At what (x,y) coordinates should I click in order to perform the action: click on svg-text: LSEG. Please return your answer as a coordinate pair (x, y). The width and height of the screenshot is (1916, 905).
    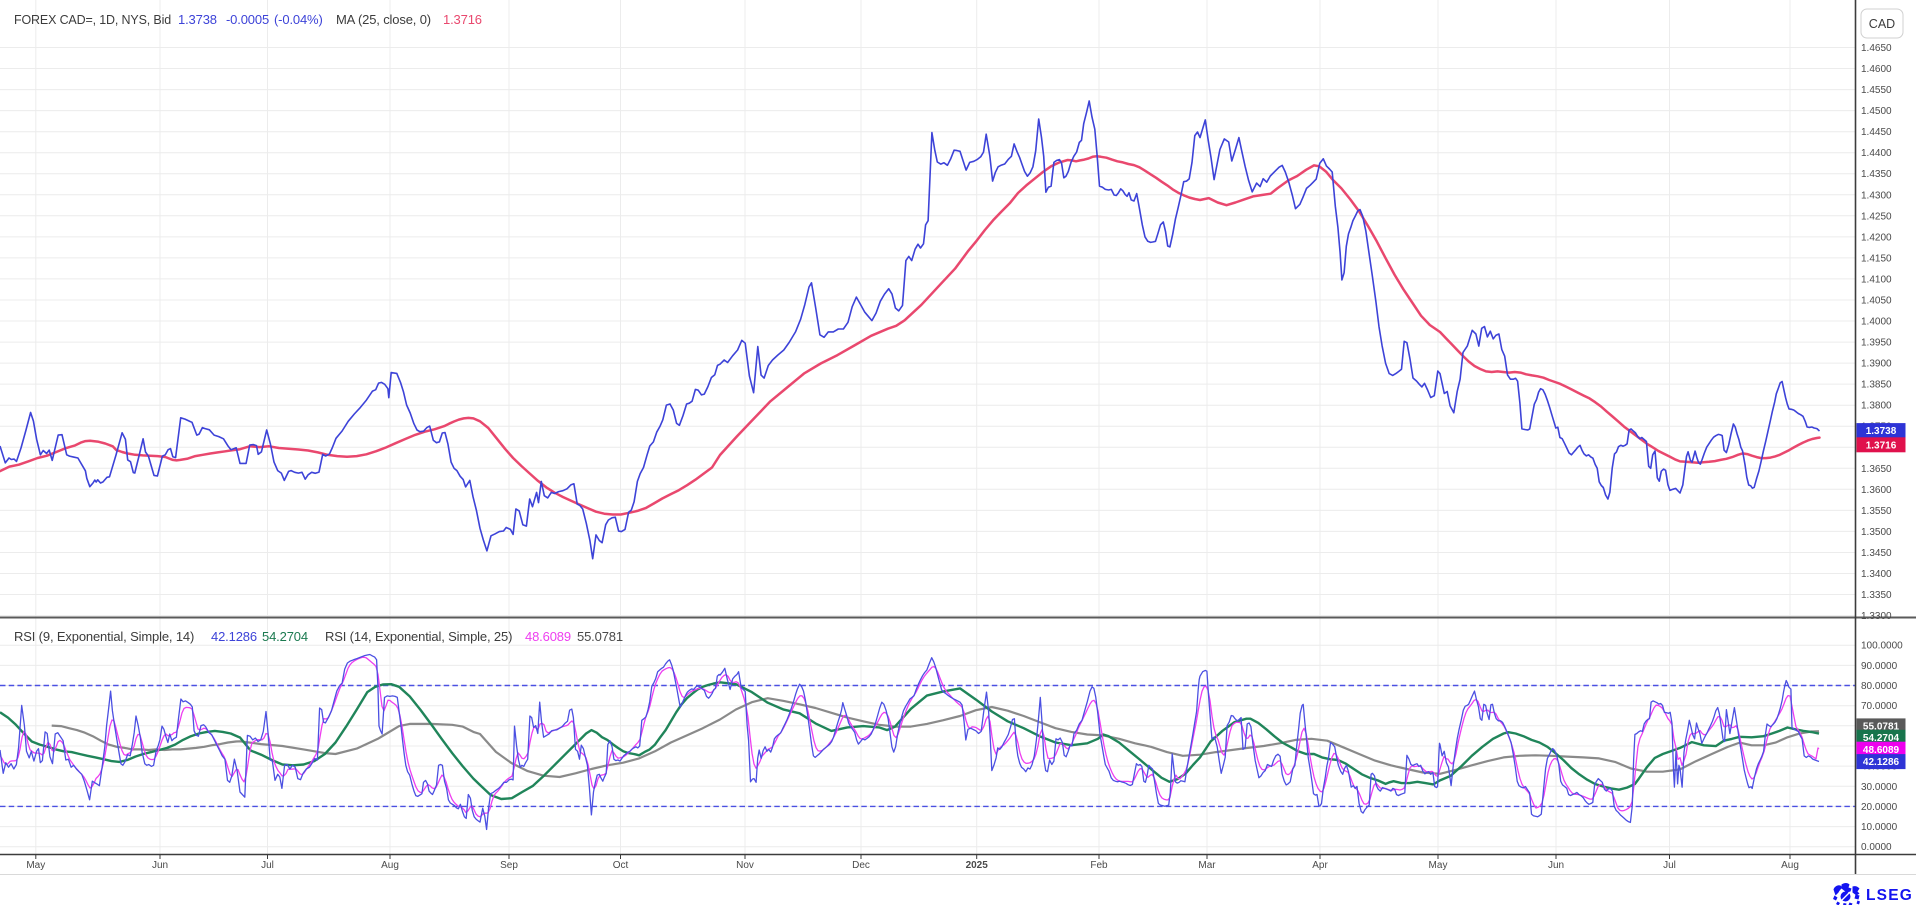
    Looking at the image, I should click on (1889, 895).